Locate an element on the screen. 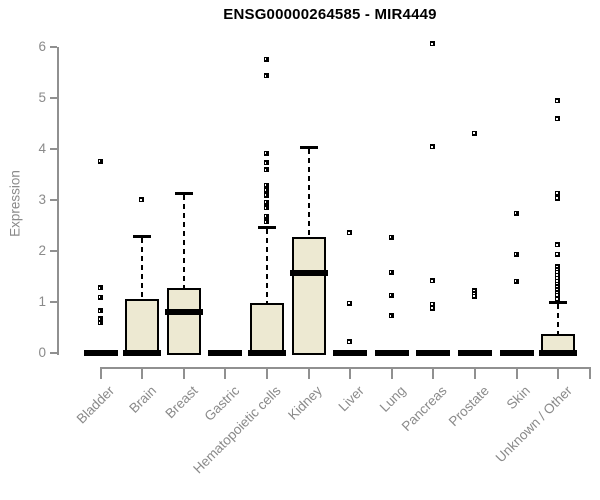 The width and height of the screenshot is (600, 500). chart-title: ENSG00000264585 - MIR4449 is located at coordinates (330, 14).